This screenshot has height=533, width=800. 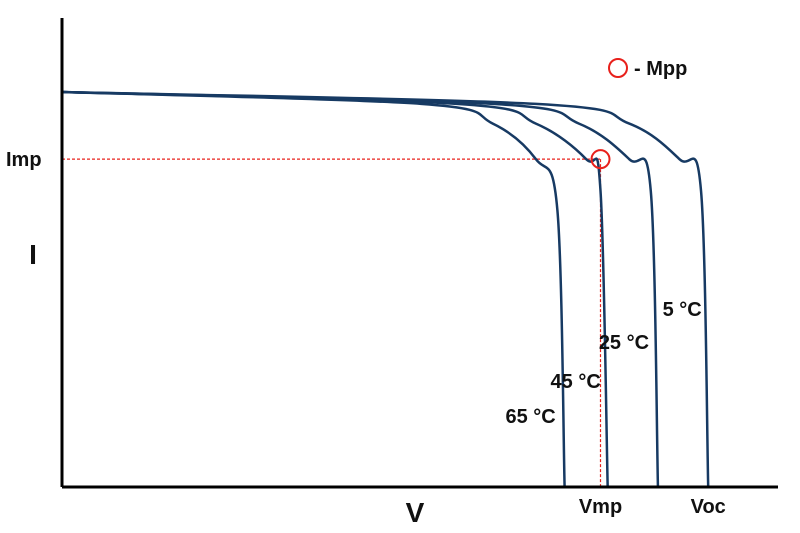 I want to click on legend-mpp-marker, so click(x=618, y=68).